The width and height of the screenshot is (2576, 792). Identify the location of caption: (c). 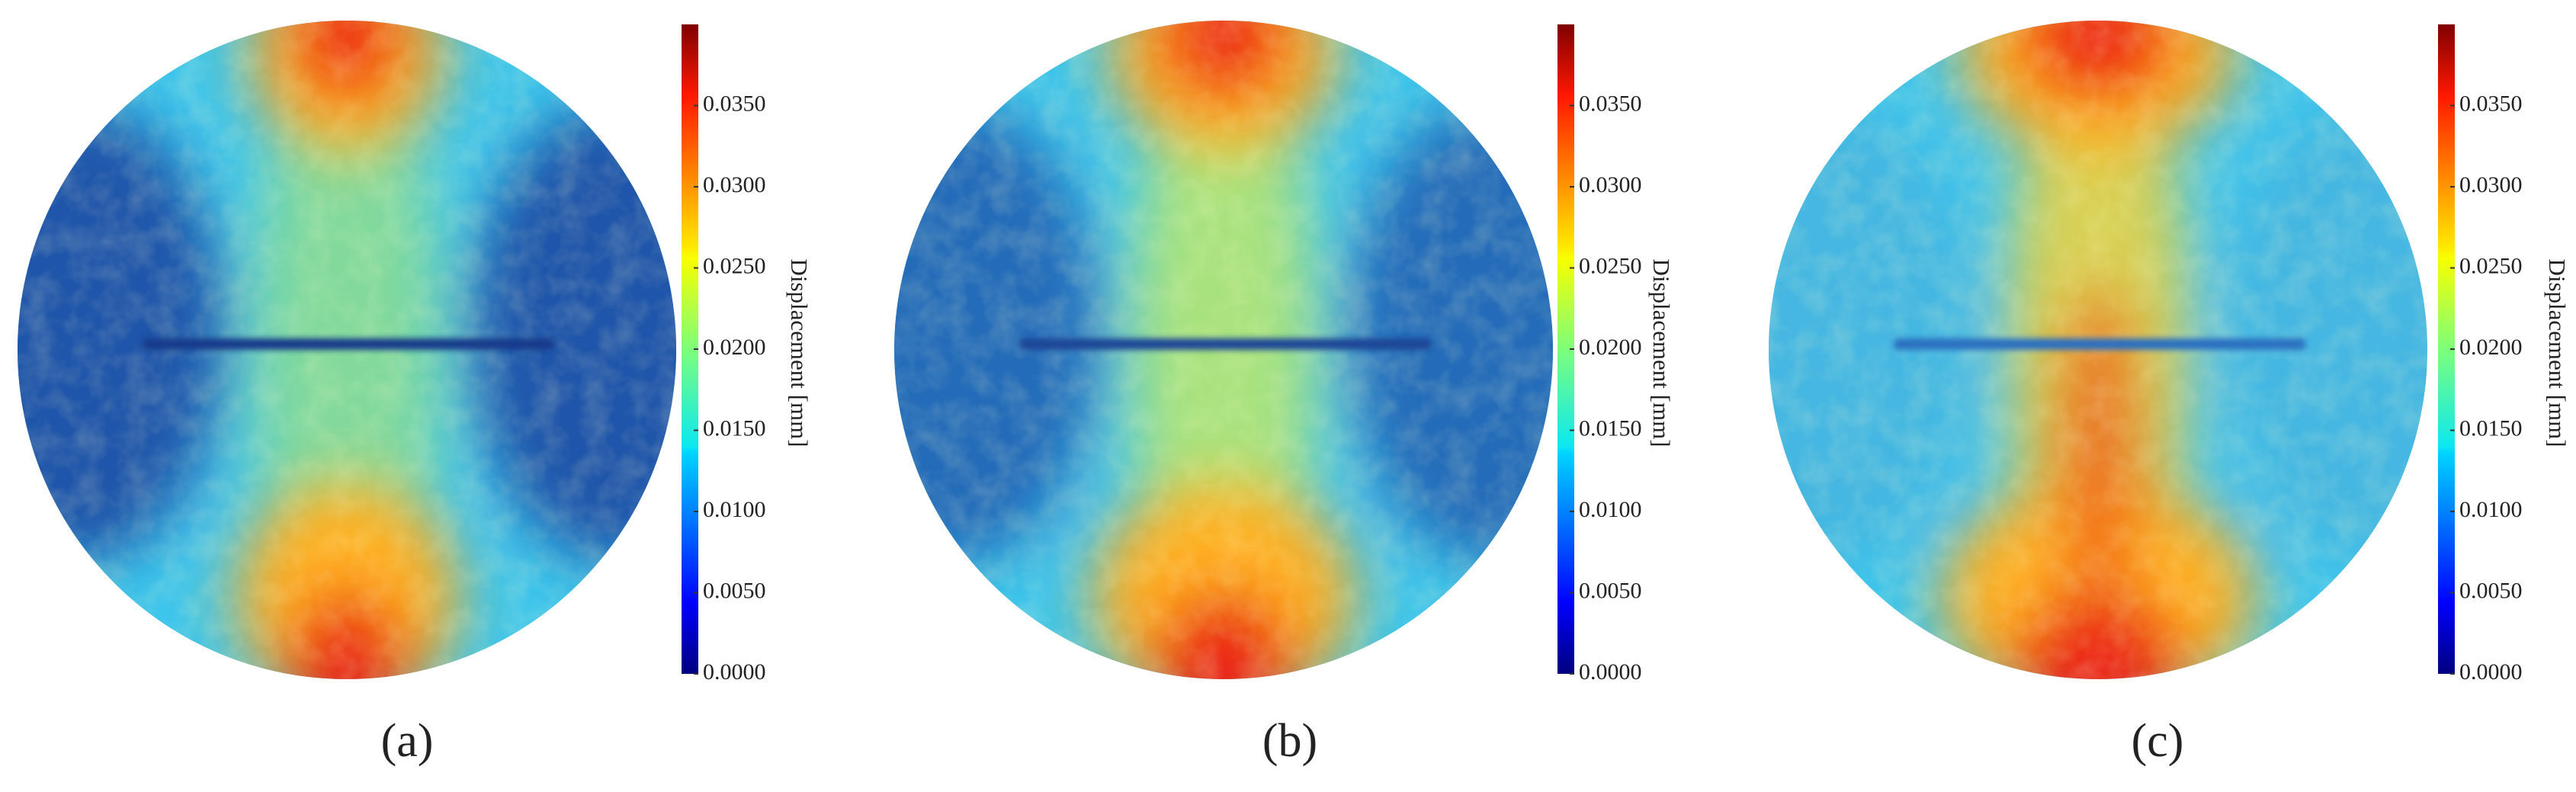
(2158, 741).